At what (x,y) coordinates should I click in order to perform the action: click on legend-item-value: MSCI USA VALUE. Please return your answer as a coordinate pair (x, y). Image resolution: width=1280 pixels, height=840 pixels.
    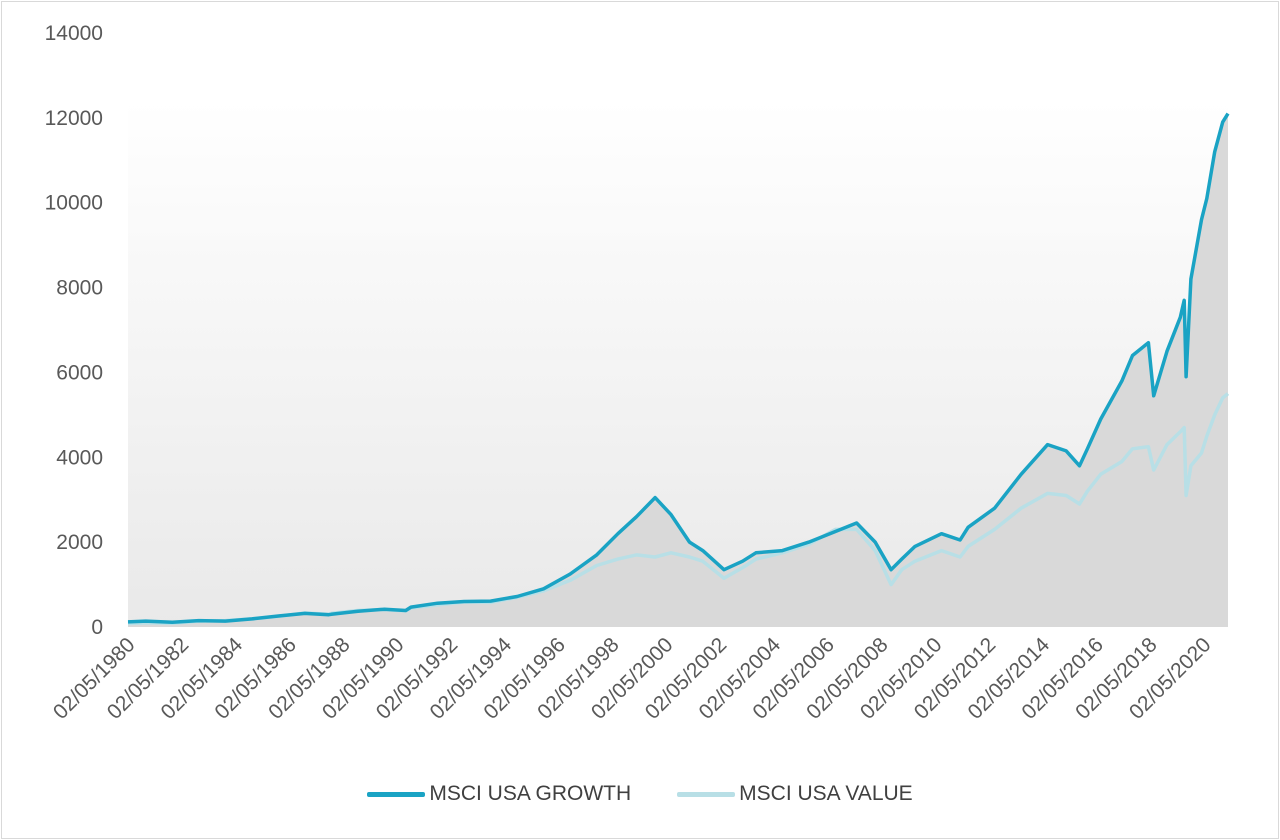
    Looking at the image, I should click on (795, 794).